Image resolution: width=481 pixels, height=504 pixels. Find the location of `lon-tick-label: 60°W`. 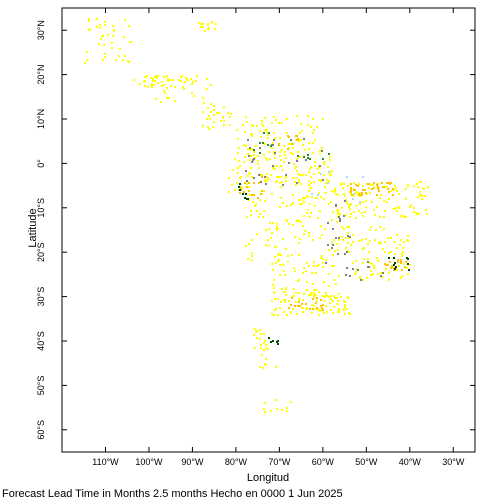

lon-tick-label: 60°W is located at coordinates (323, 462).